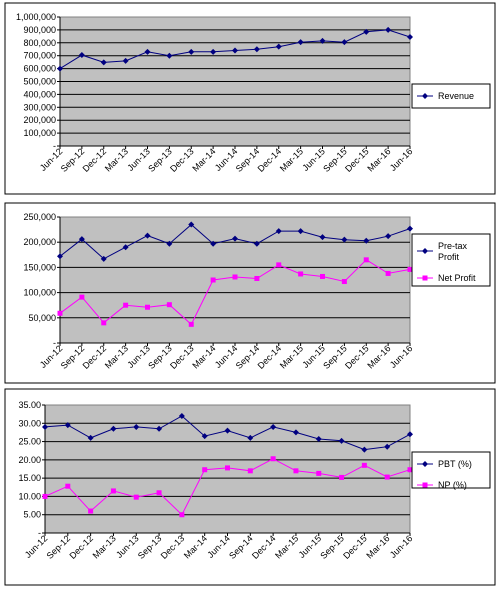  What do you see at coordinates (39, 267) in the screenshot?
I see `y-tick-label: 150,000` at bounding box center [39, 267].